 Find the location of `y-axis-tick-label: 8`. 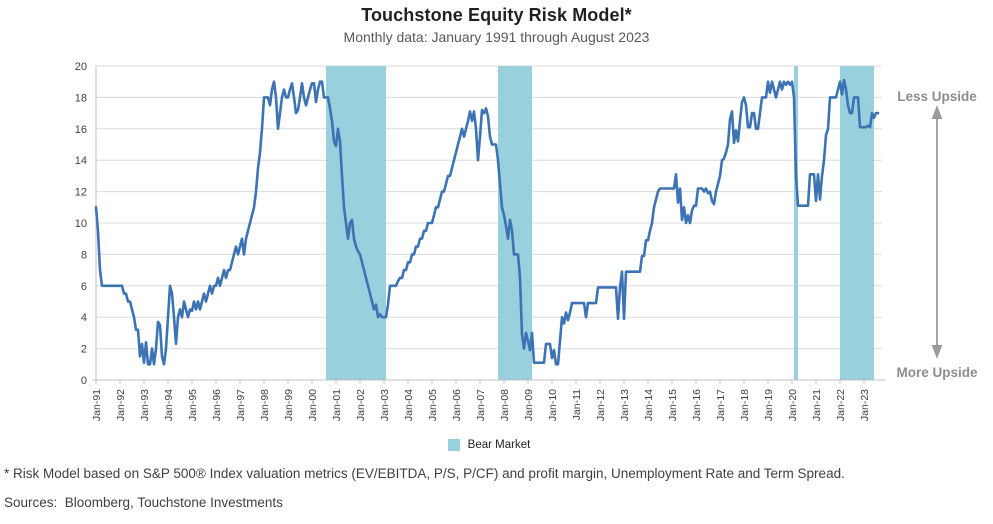

y-axis-tick-label: 8 is located at coordinates (84, 255).